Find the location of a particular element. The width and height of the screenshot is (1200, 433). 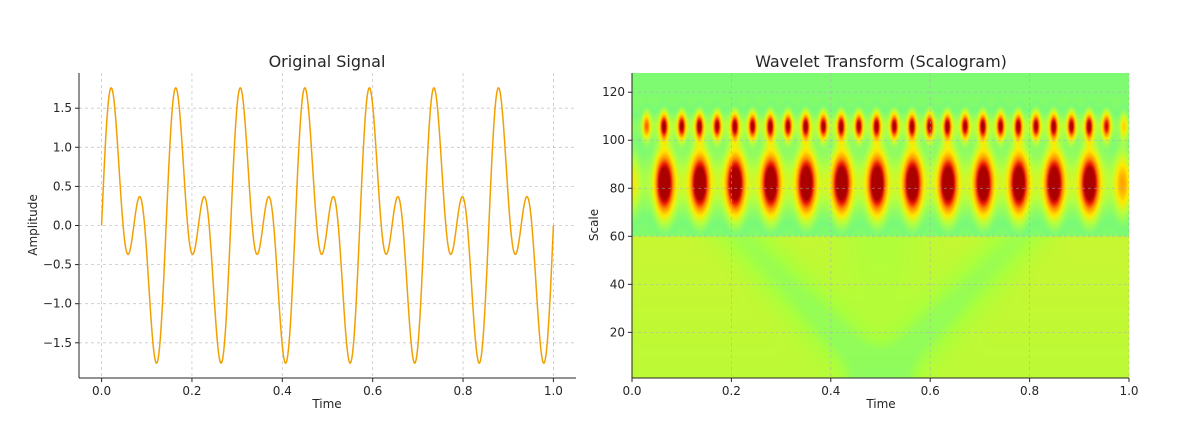

left-y-tick-label: −0.5 is located at coordinates (57, 265).